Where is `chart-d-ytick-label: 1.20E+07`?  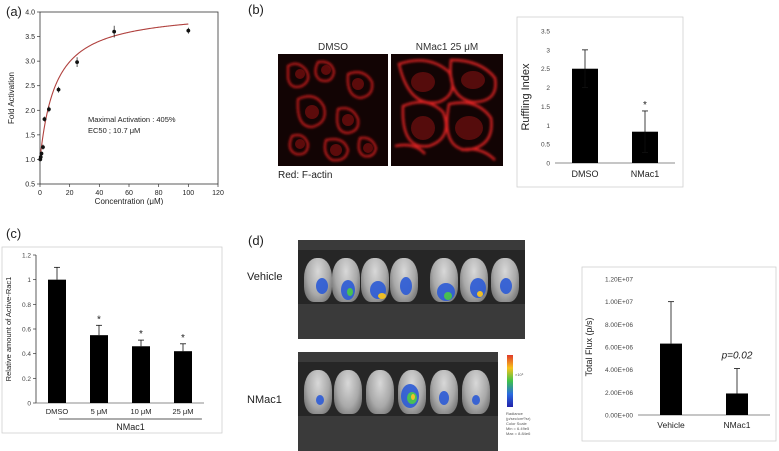 chart-d-ytick-label: 1.20E+07 is located at coordinates (619, 280).